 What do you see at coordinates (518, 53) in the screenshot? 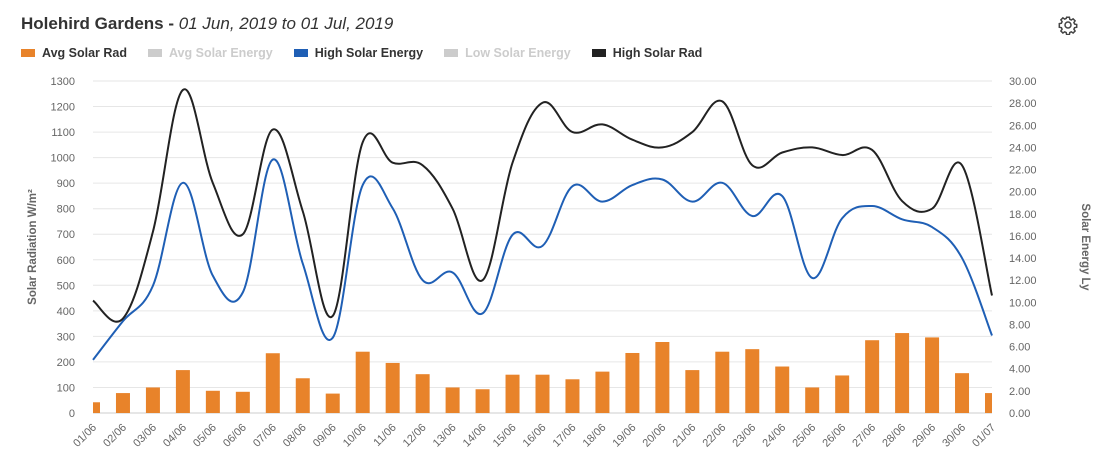
I see `legend-label: Low Solar Energy` at bounding box center [518, 53].